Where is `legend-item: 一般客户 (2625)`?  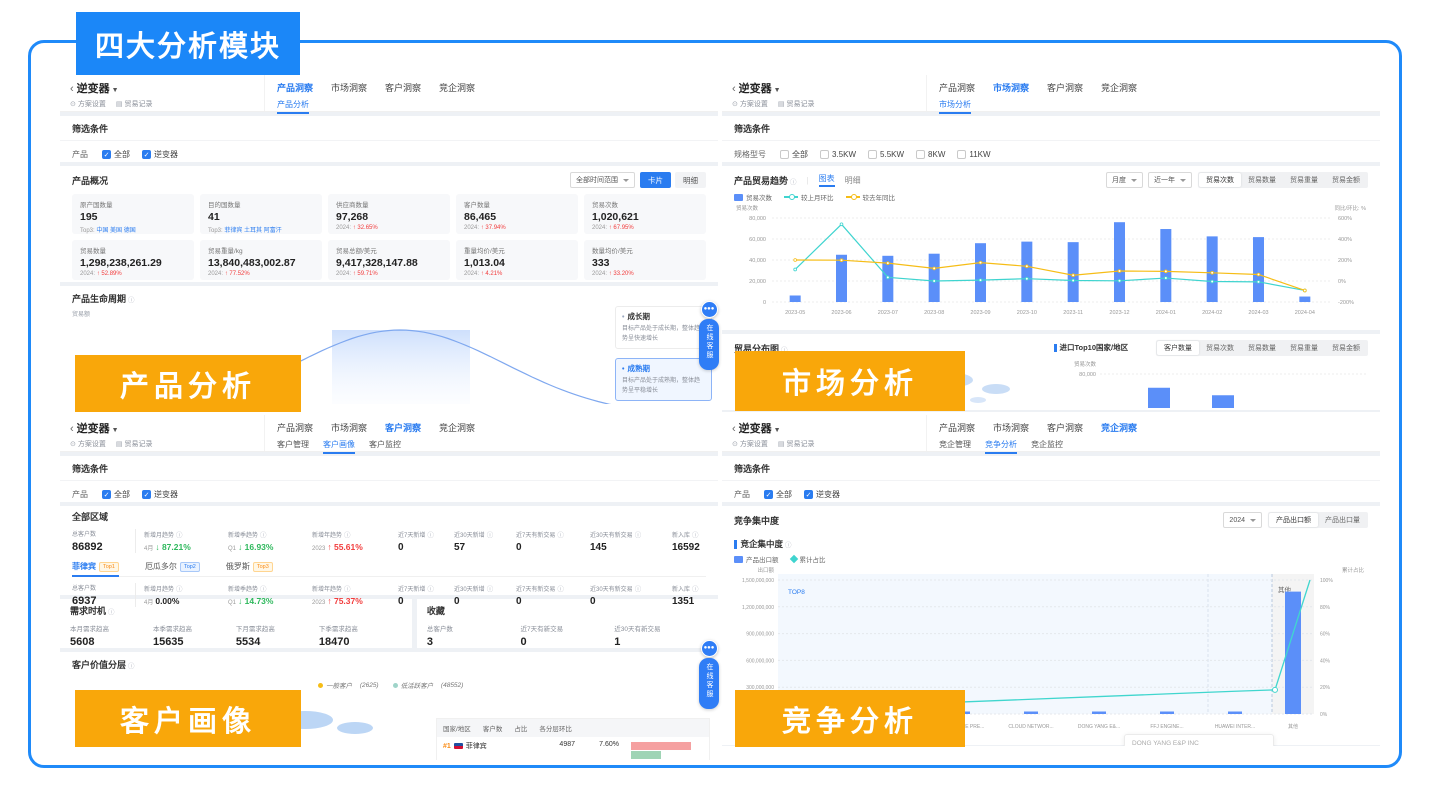
legend-item: 一般客户 (2625) is located at coordinates (348, 685).